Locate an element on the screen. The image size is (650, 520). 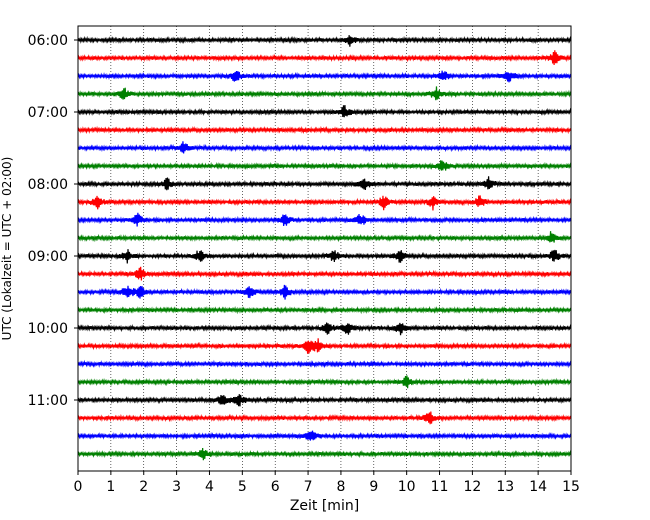
x-tick-label: 7 is located at coordinates (308, 487).